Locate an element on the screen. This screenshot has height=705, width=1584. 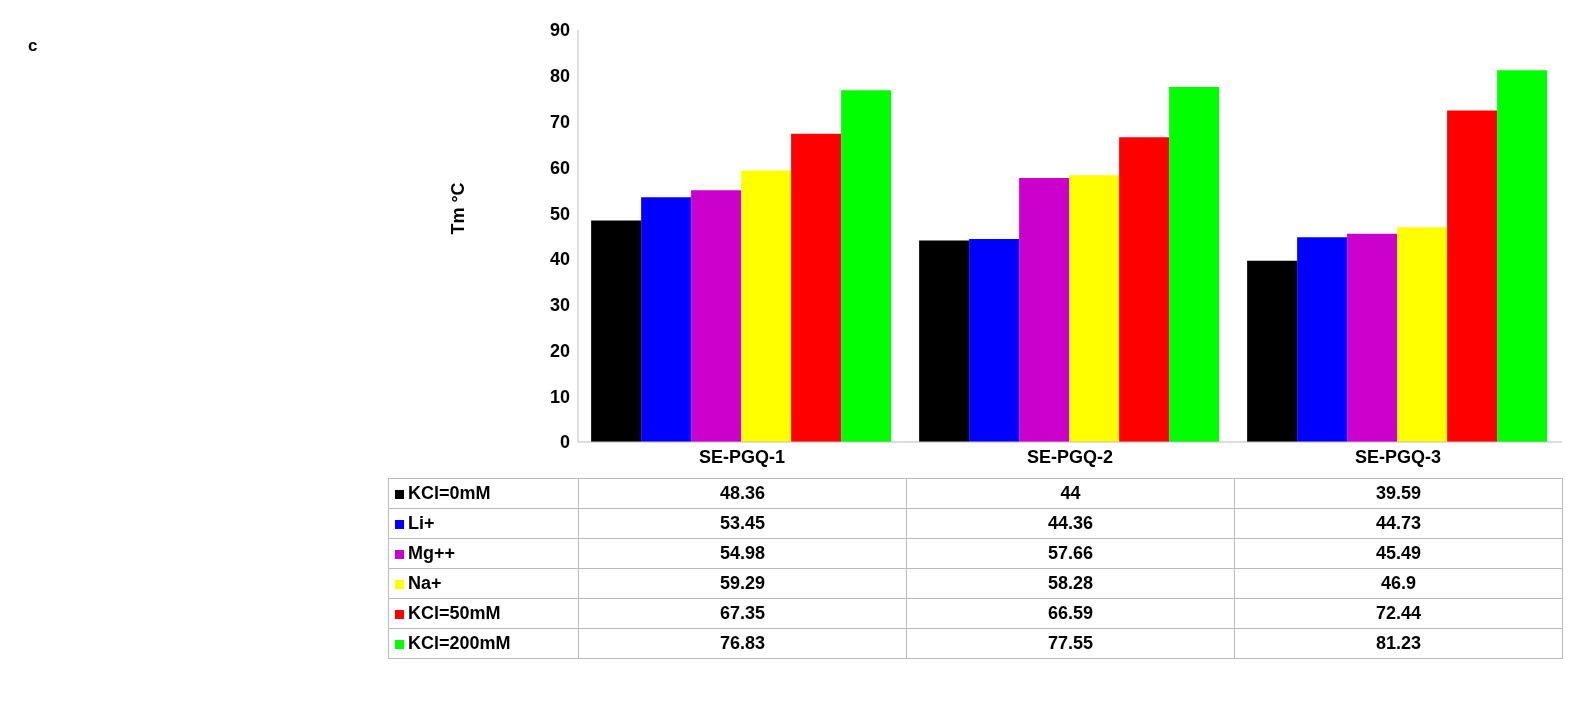
data-label: 44.73 is located at coordinates (1398, 523).